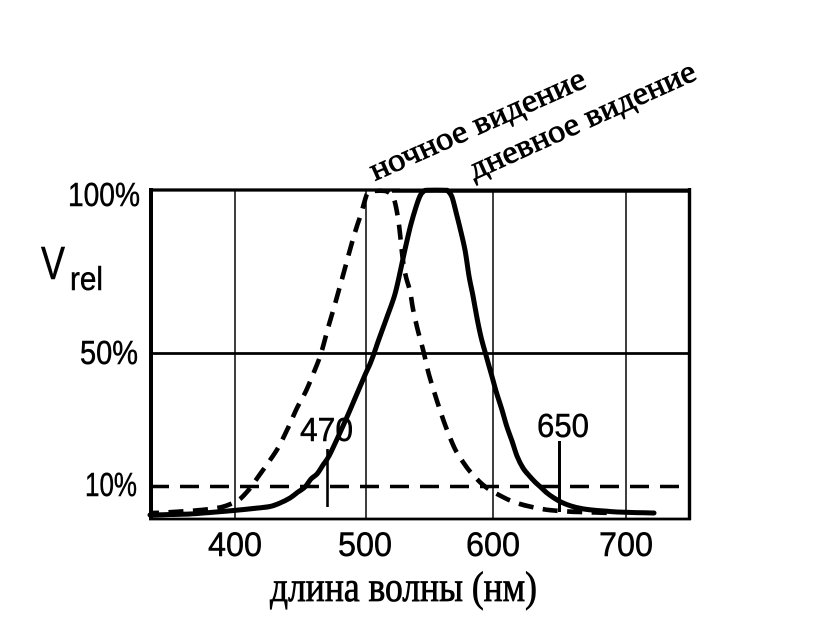 Image resolution: width=822 pixels, height=619 pixels. Describe the element at coordinates (109, 352) in the screenshot. I see `svg-text: 50%` at that location.